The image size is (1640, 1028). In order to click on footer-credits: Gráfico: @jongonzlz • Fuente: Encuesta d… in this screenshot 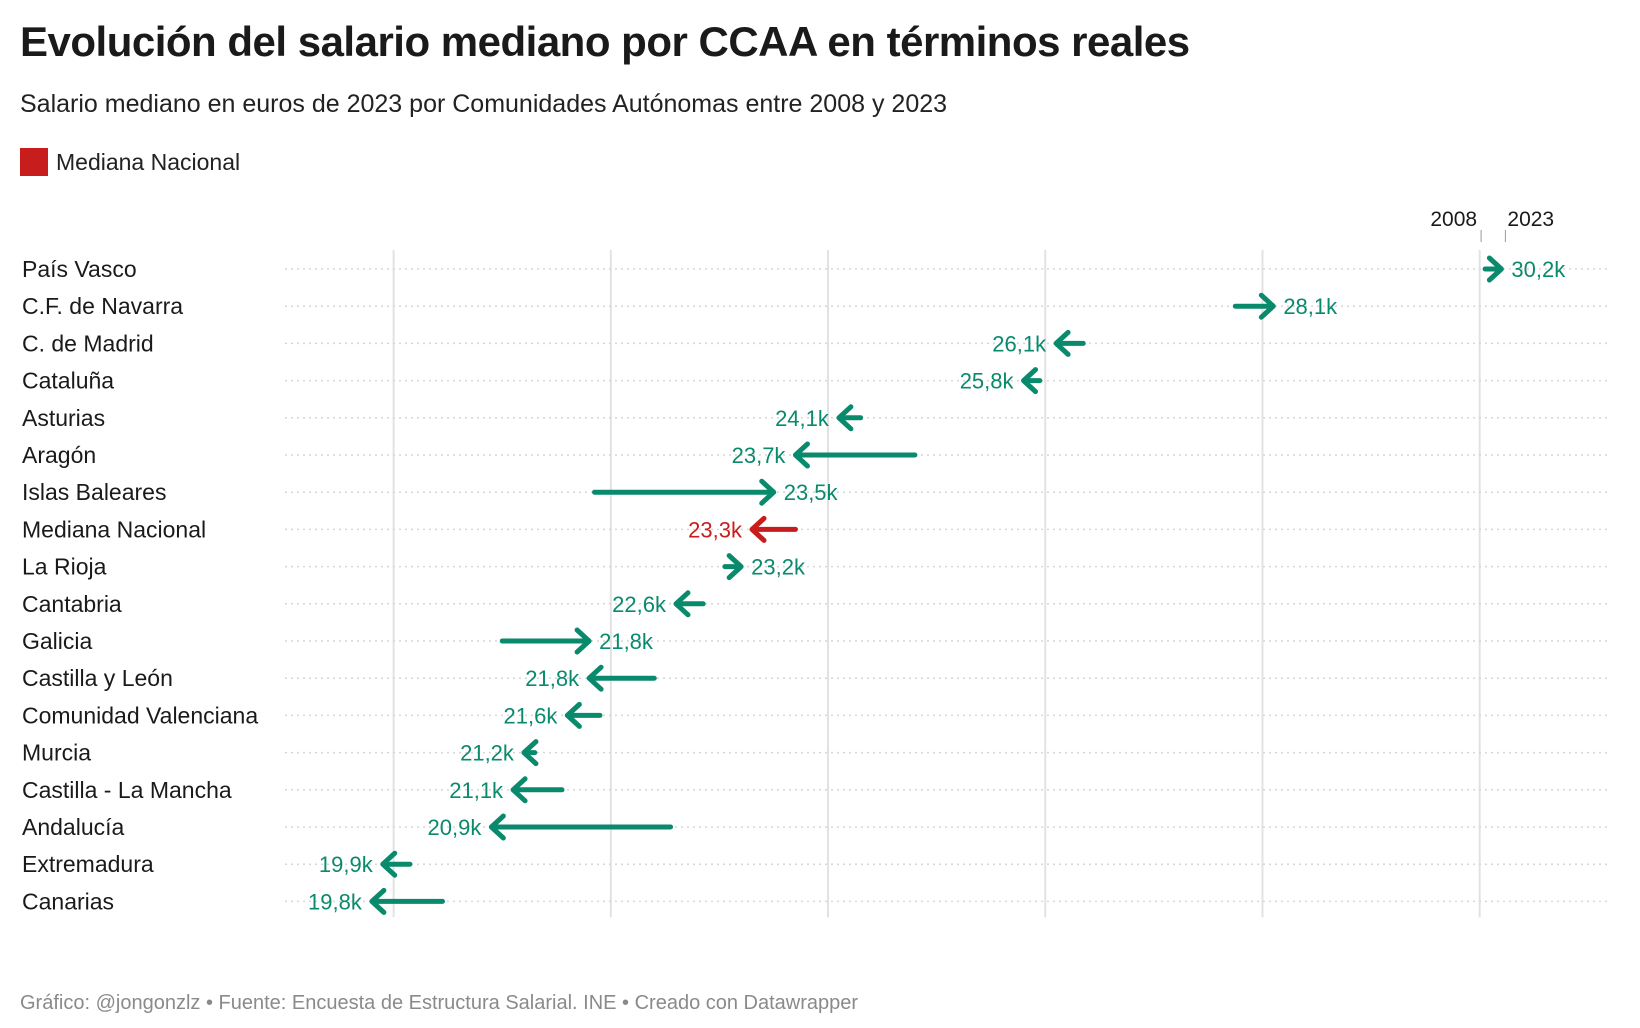, I will do `click(439, 1003)`.